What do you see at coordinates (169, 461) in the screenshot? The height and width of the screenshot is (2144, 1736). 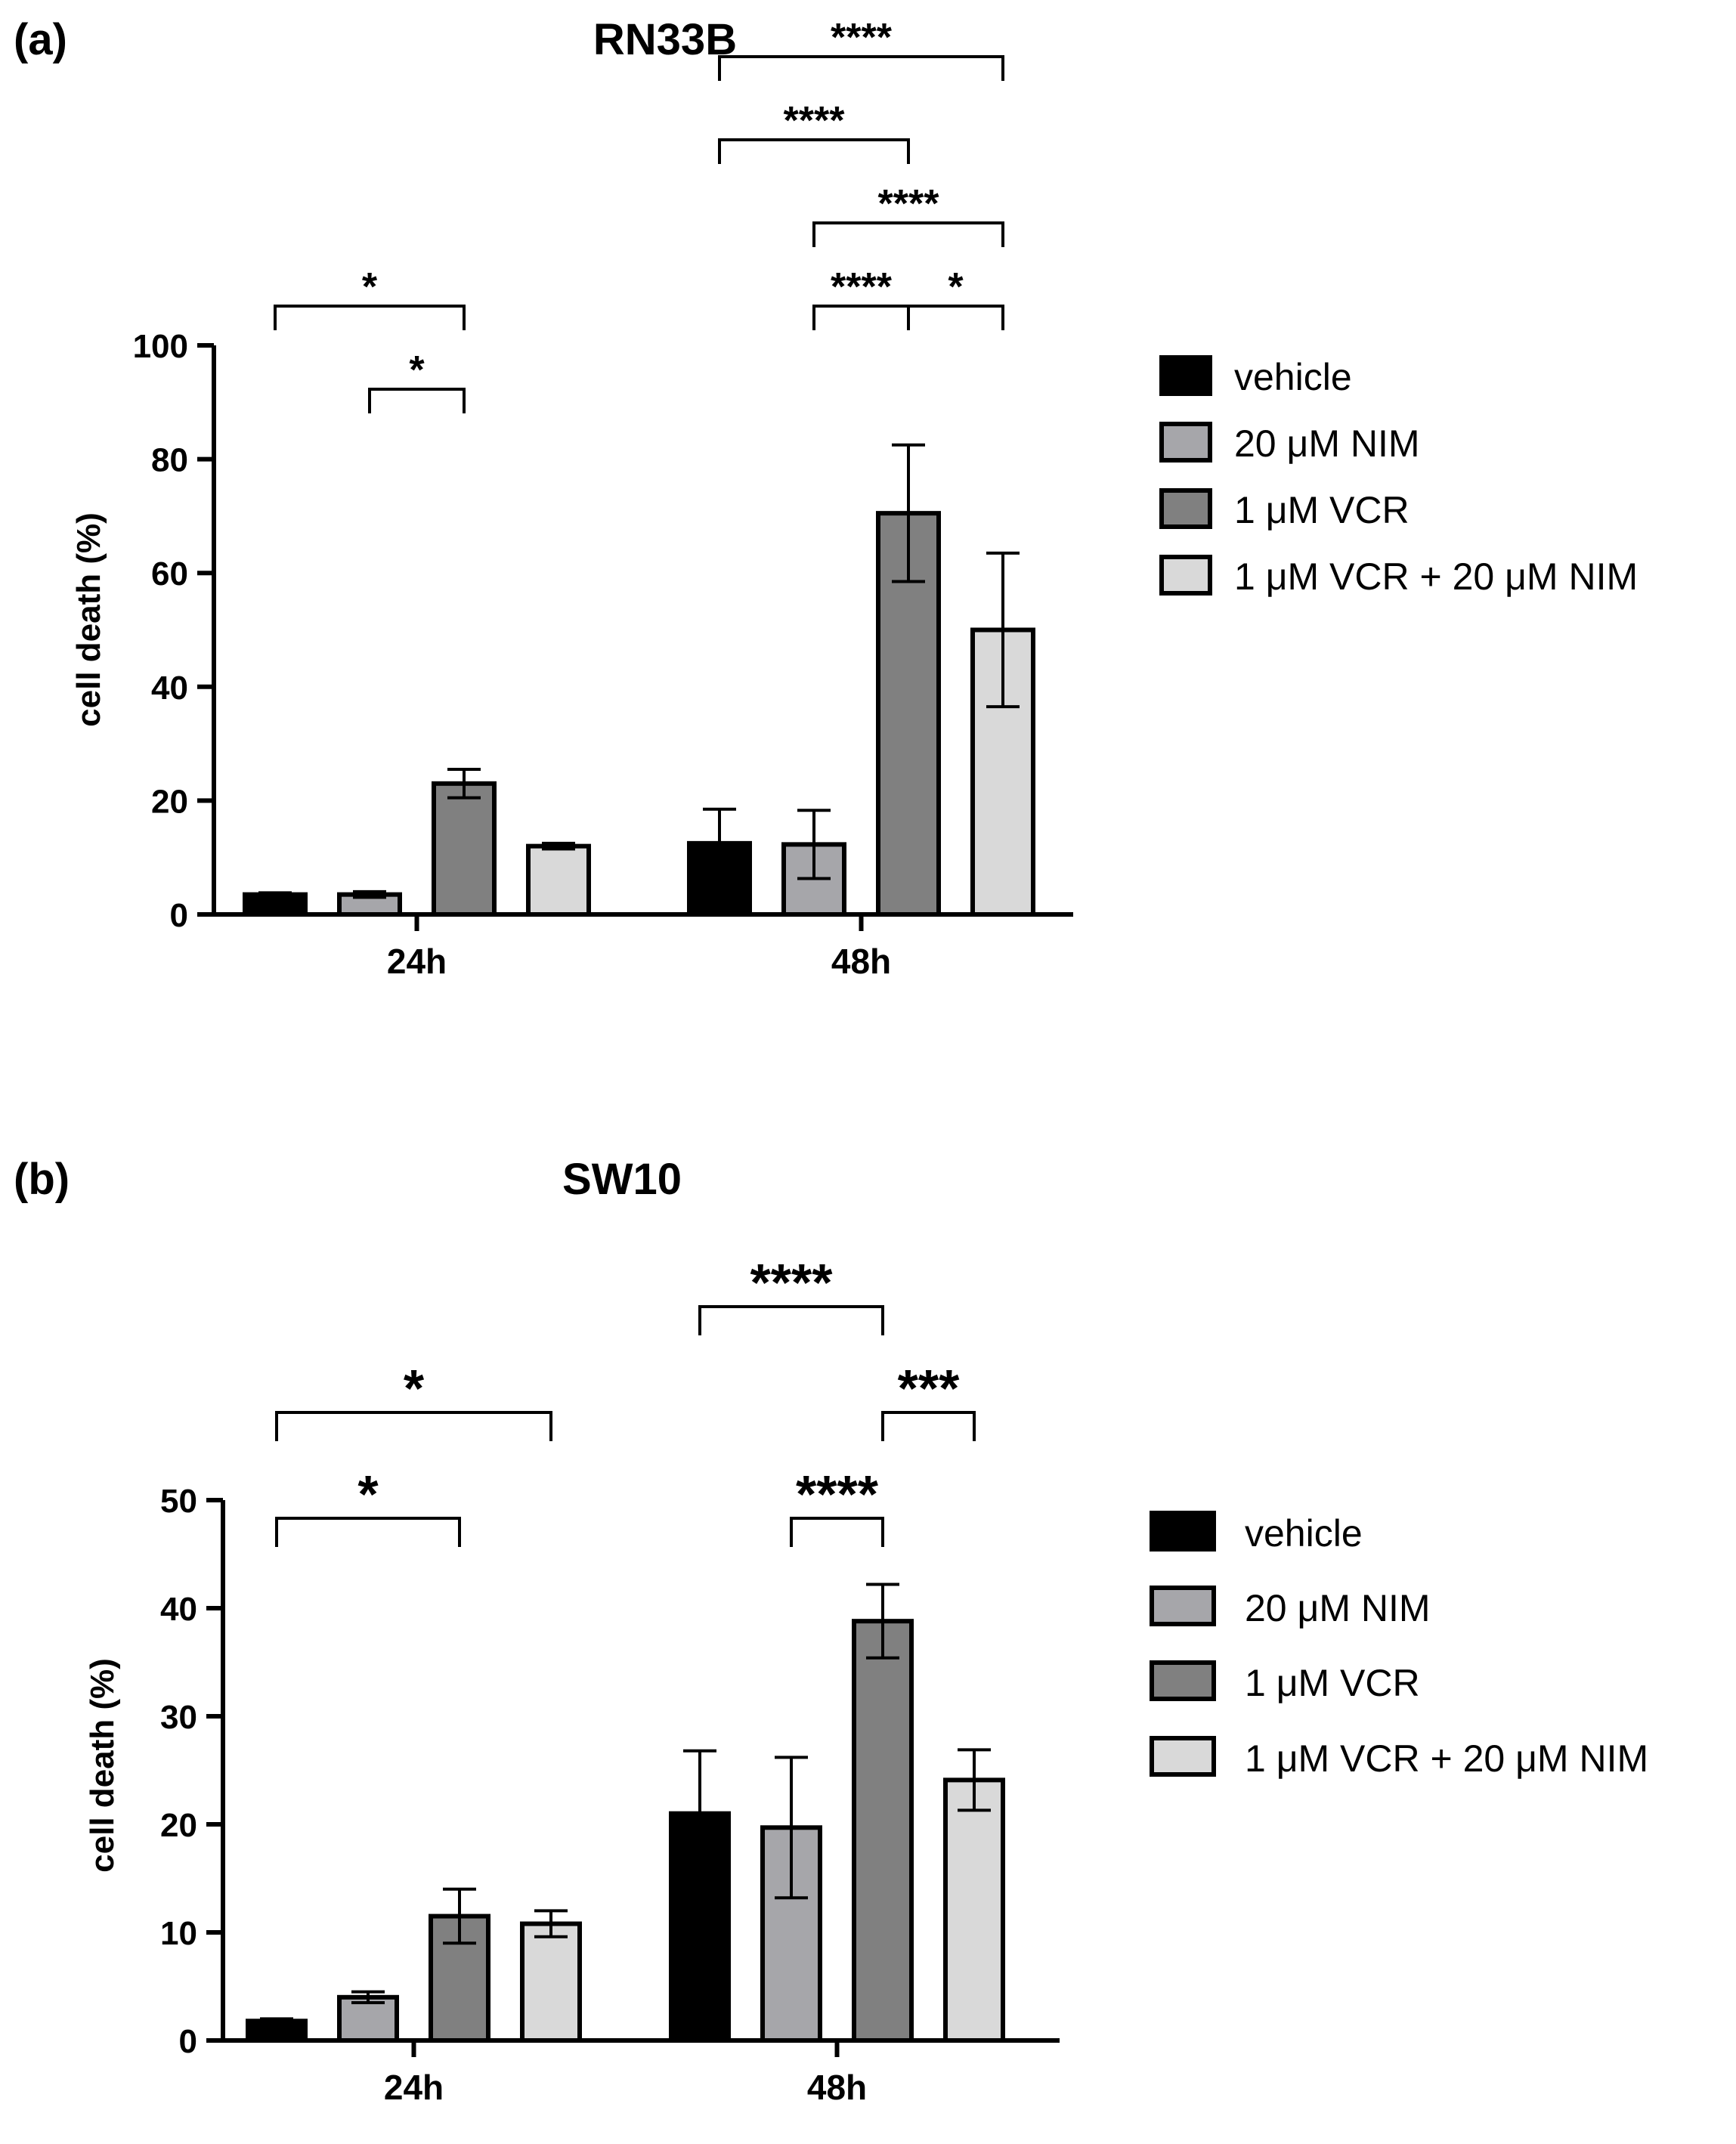 I see `y-tick-label: 80` at bounding box center [169, 461].